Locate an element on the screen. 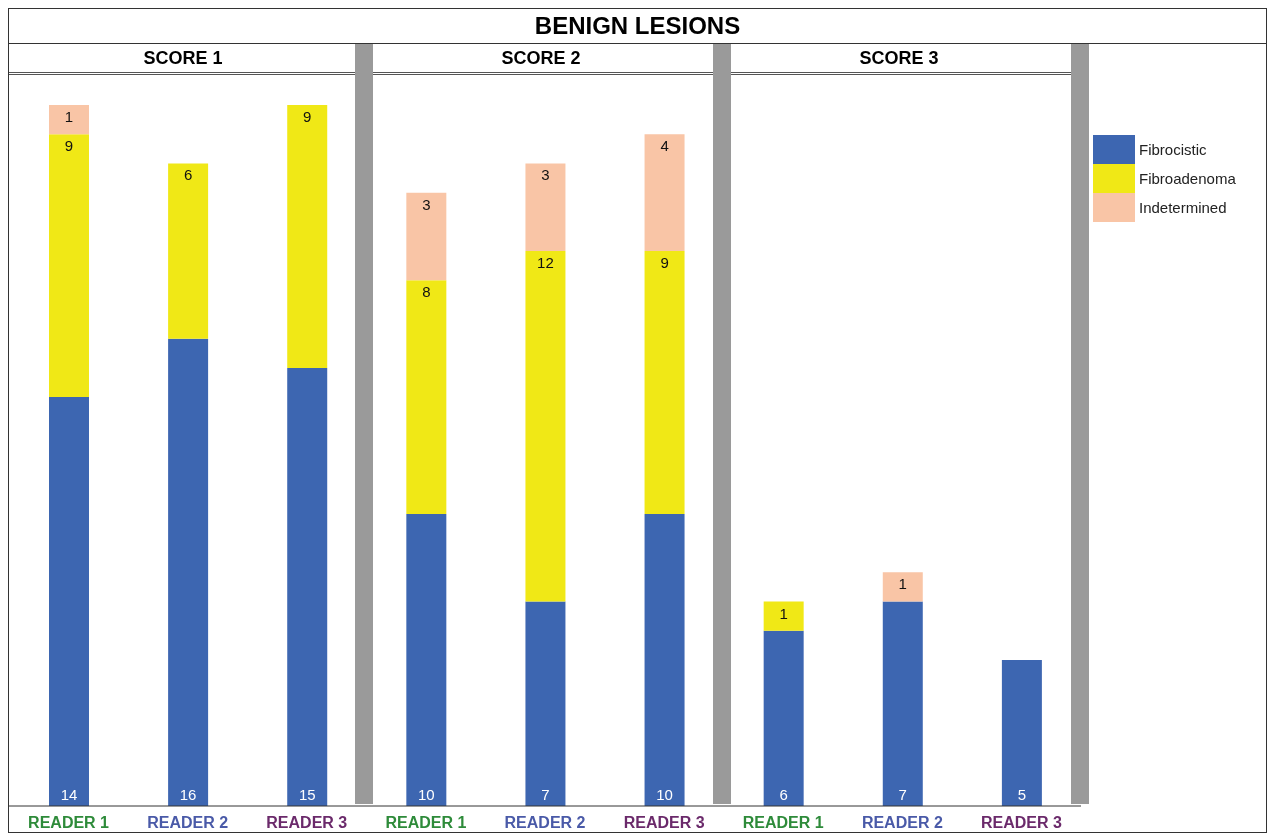  legend-label: Indetermined is located at coordinates (1183, 207).